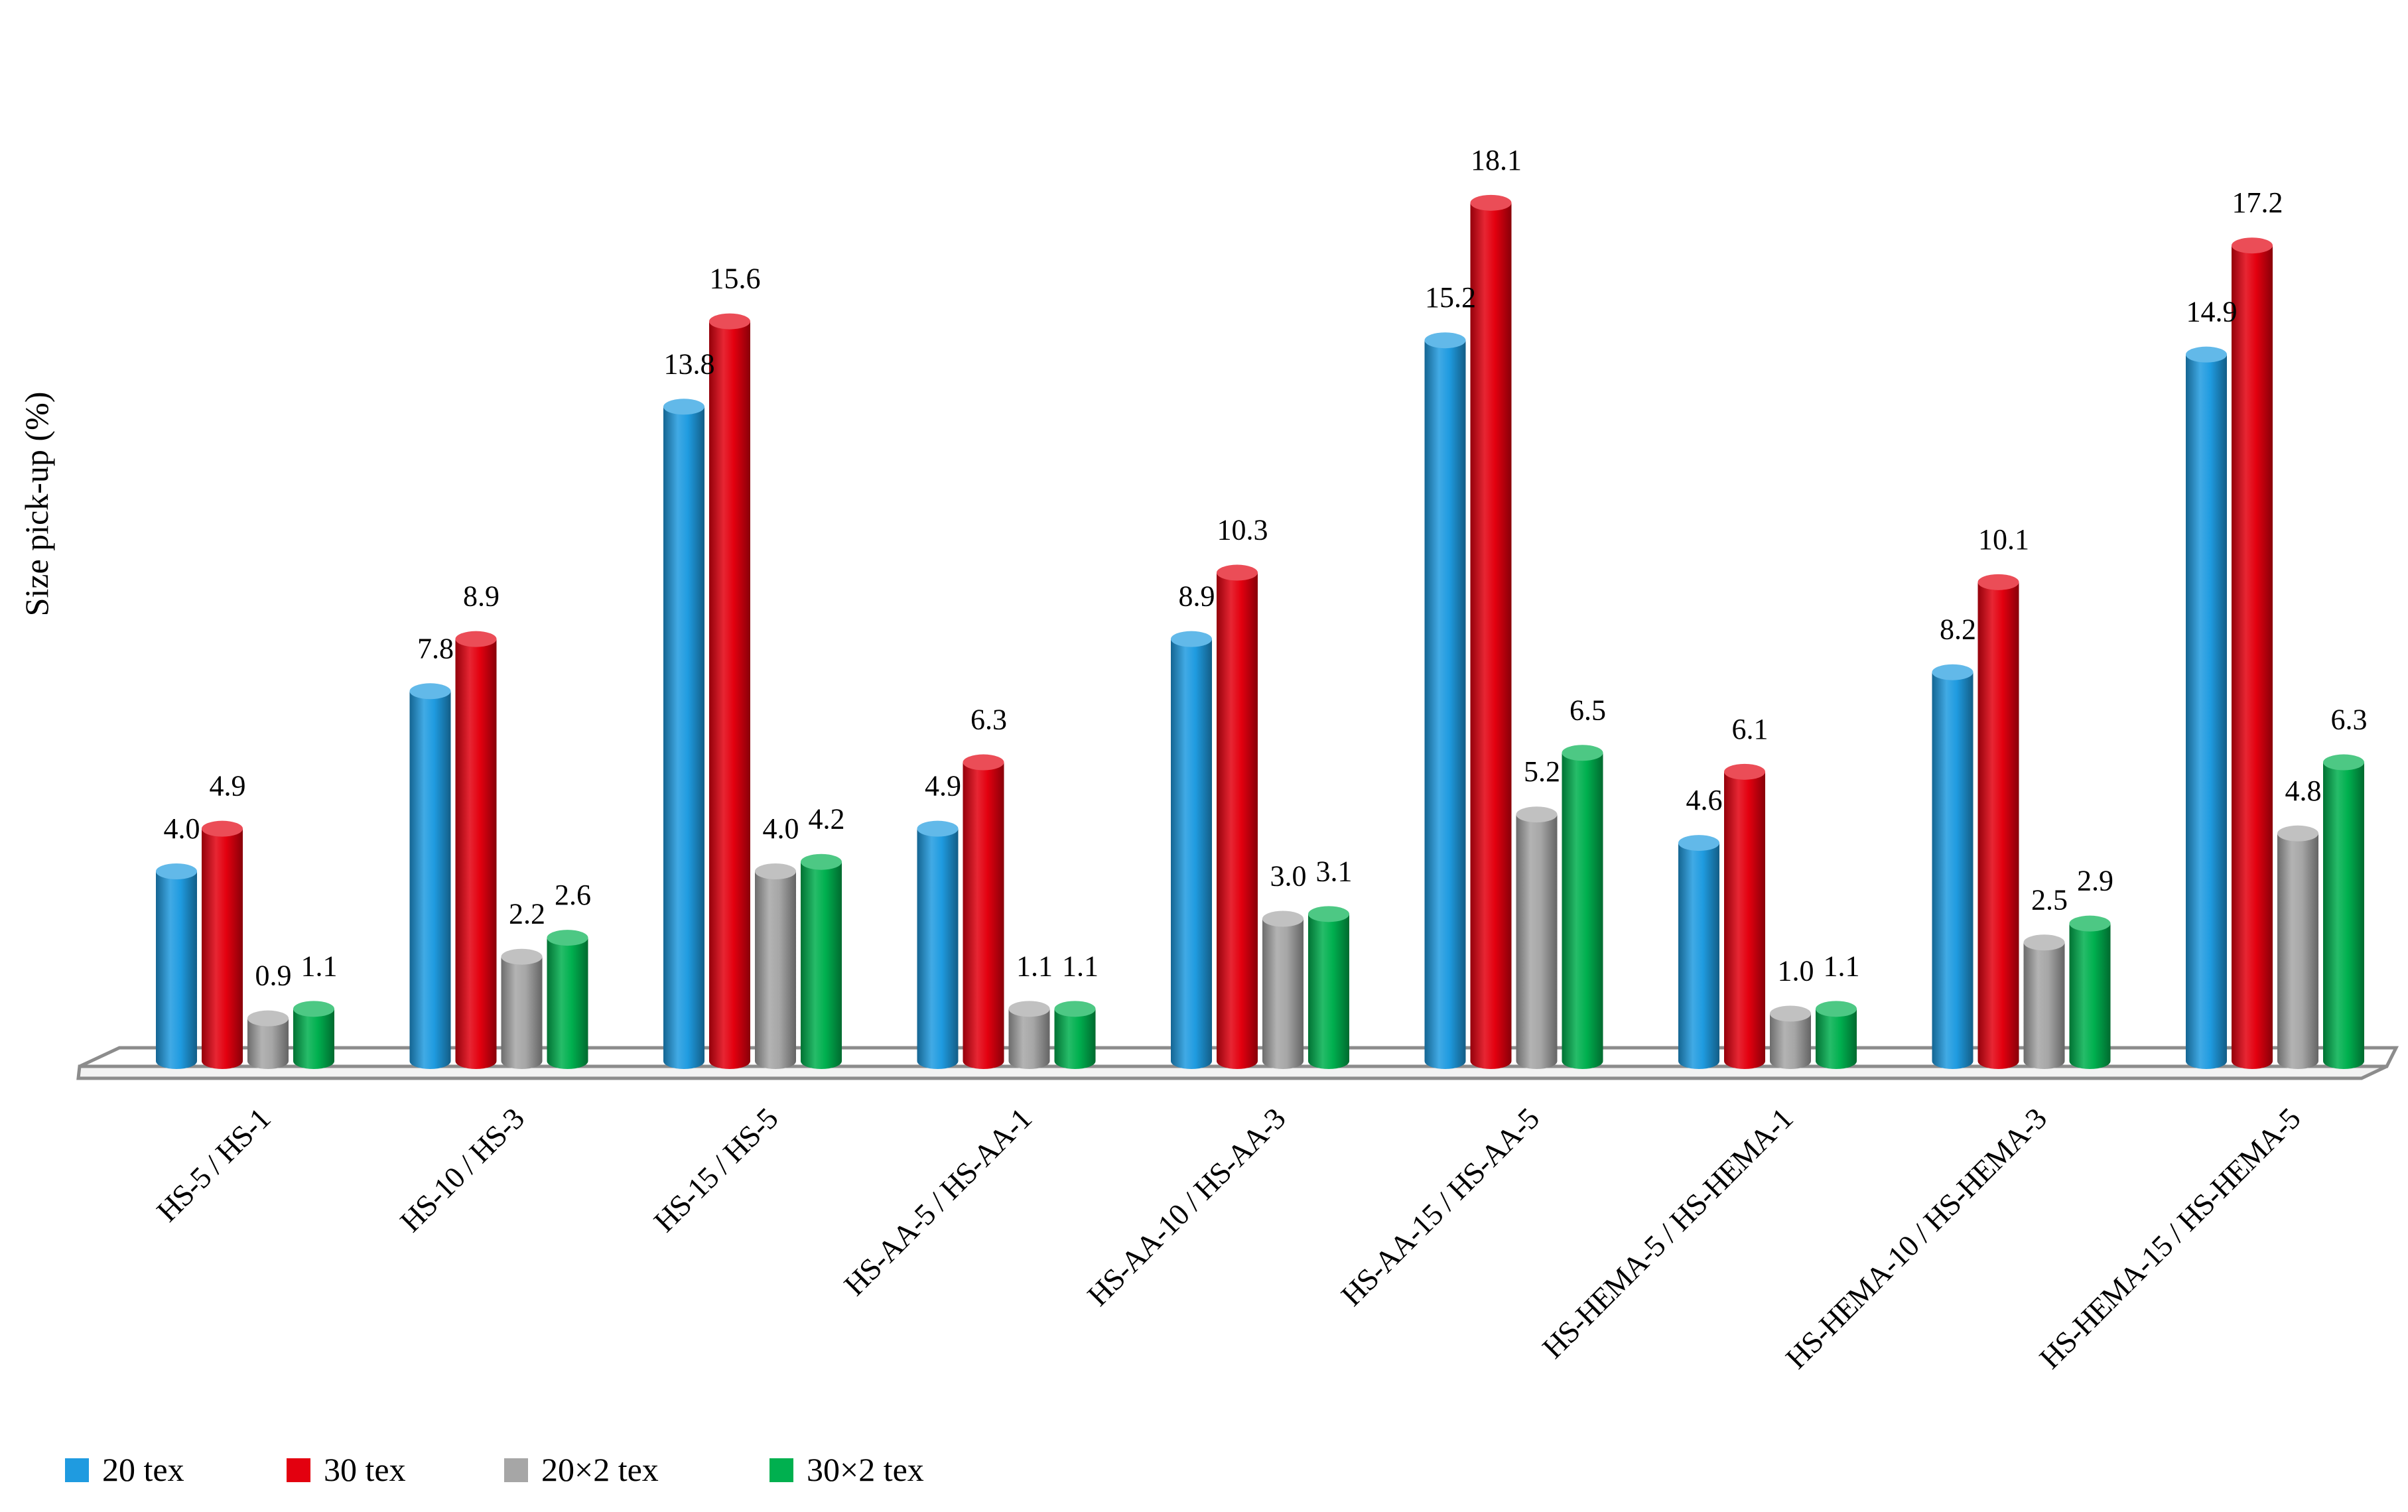  I want to click on value-label-3-4: 3.1, so click(1334, 871).